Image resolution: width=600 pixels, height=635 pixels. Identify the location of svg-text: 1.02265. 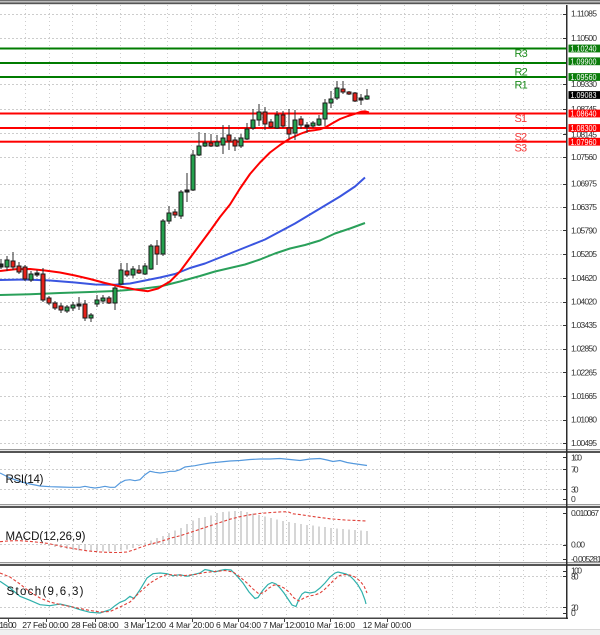
(584, 372).